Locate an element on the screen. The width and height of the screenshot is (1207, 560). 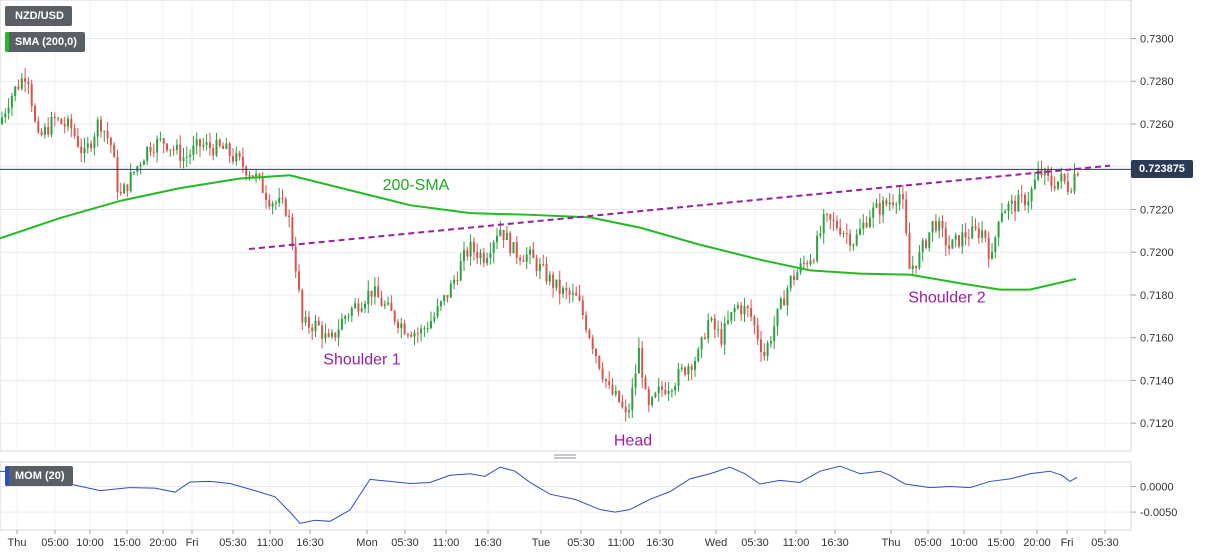
sma-badge: SMA (200,0) is located at coordinates (45, 42).